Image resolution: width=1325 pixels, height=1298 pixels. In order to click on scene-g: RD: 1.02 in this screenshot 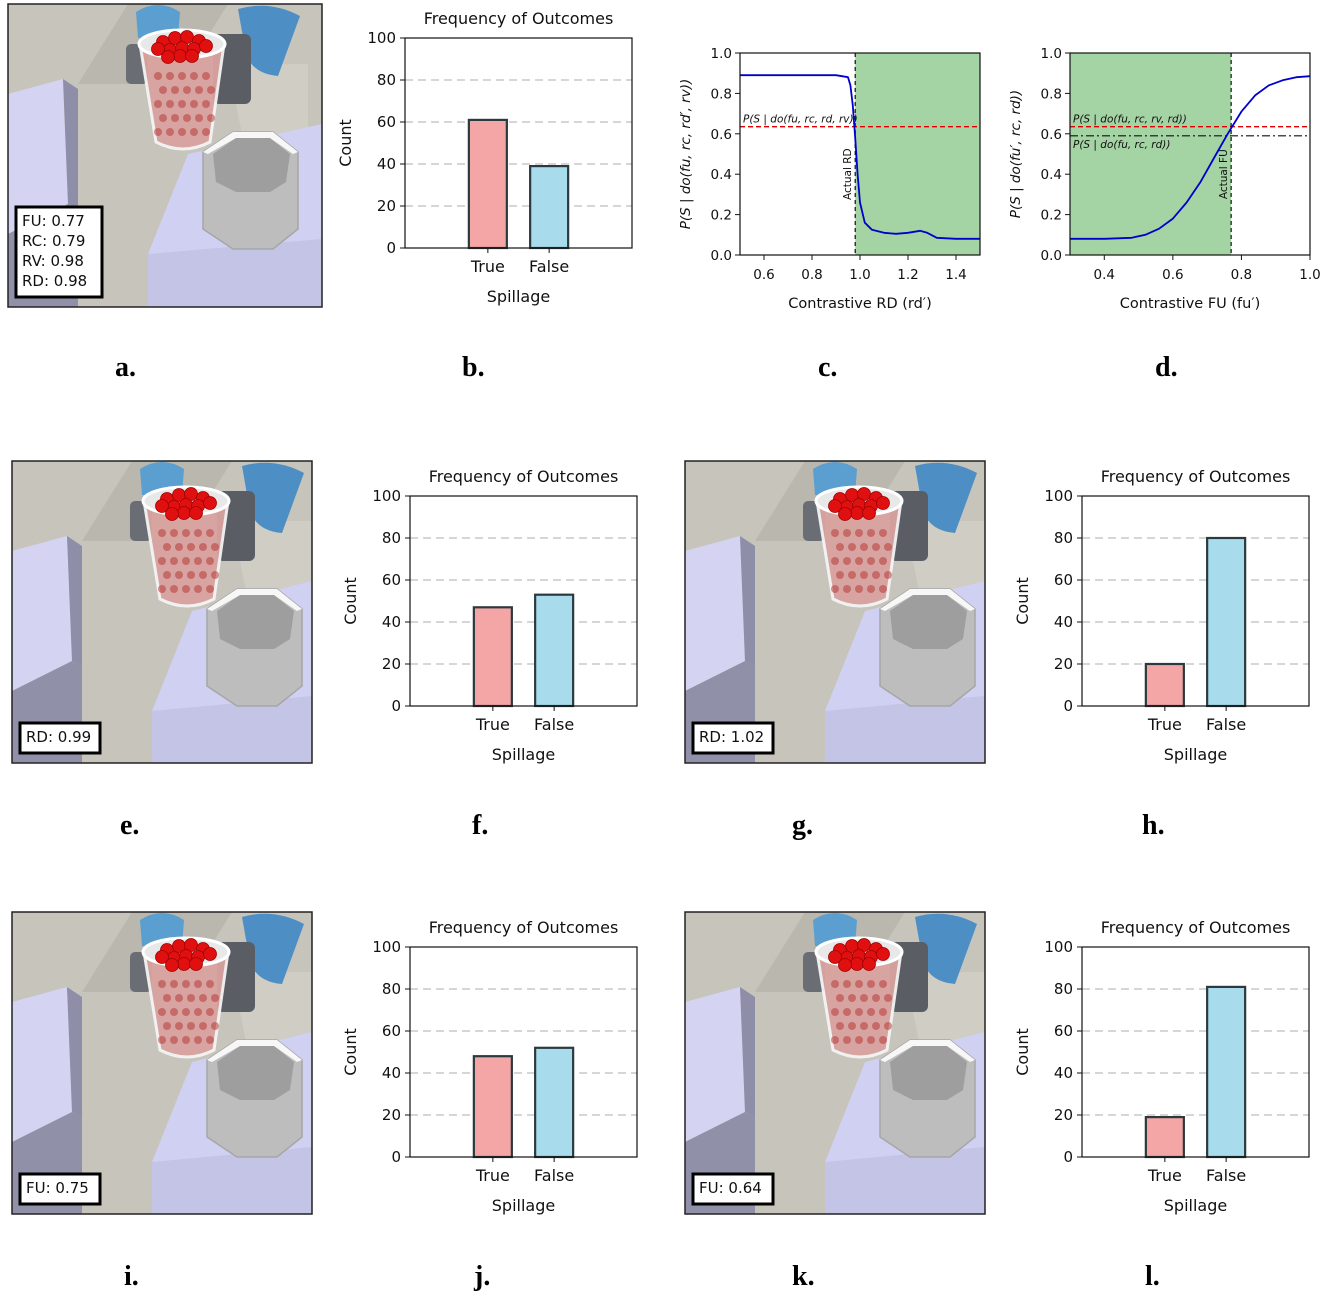, I will do `click(835, 612)`.